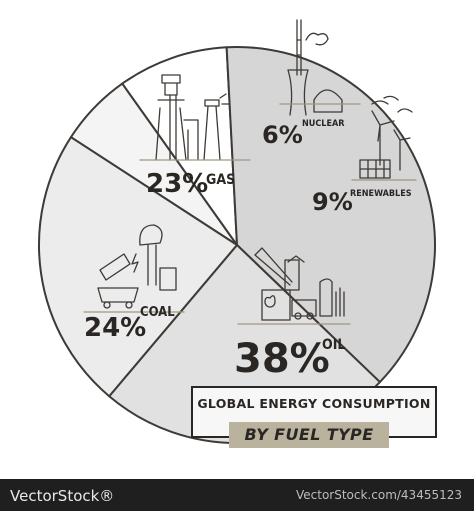  What do you see at coordinates (220, 180) in the screenshot?
I see `slice-label-gas: GAS` at bounding box center [220, 180].